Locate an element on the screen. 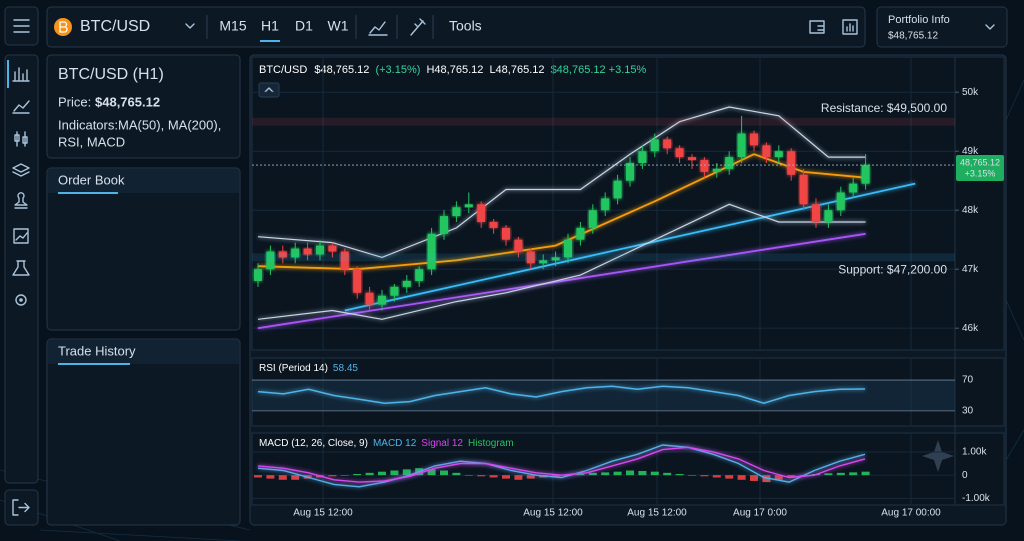 The height and width of the screenshot is (541, 1024). trade-history-header is located at coordinates (143, 352).